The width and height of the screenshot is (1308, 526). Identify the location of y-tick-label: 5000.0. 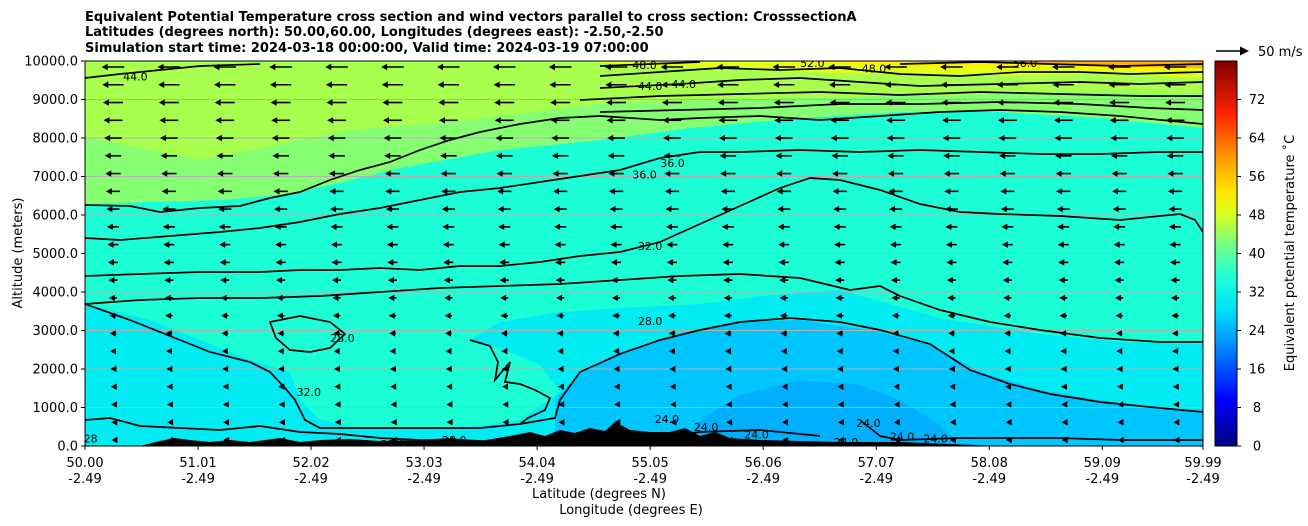
(56, 254).